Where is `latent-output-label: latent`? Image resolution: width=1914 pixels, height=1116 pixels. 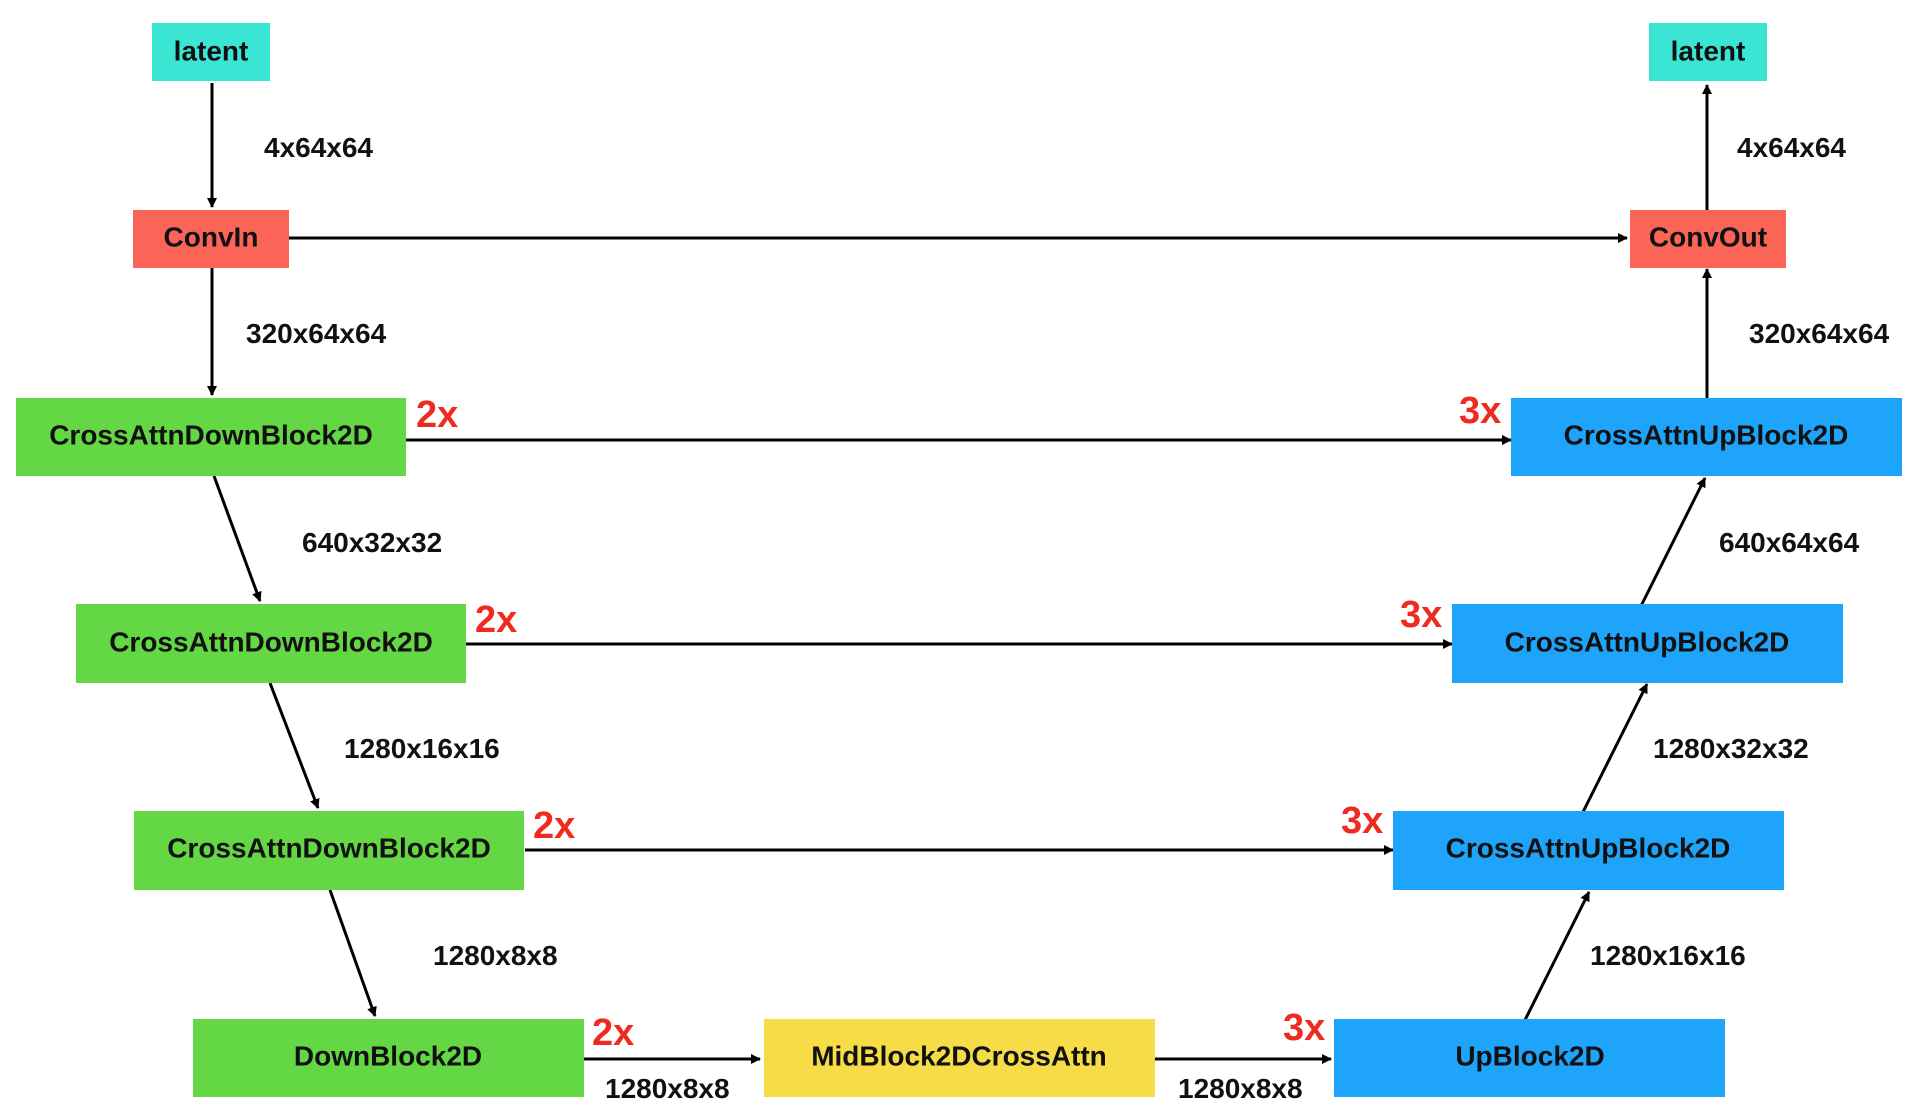 latent-output-label: latent is located at coordinates (1708, 50).